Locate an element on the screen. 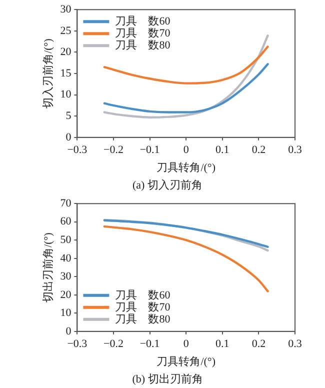 The height and width of the screenshot is (388, 325). y-axis-title: 切出刃前角/(°) is located at coordinates (47, 267).